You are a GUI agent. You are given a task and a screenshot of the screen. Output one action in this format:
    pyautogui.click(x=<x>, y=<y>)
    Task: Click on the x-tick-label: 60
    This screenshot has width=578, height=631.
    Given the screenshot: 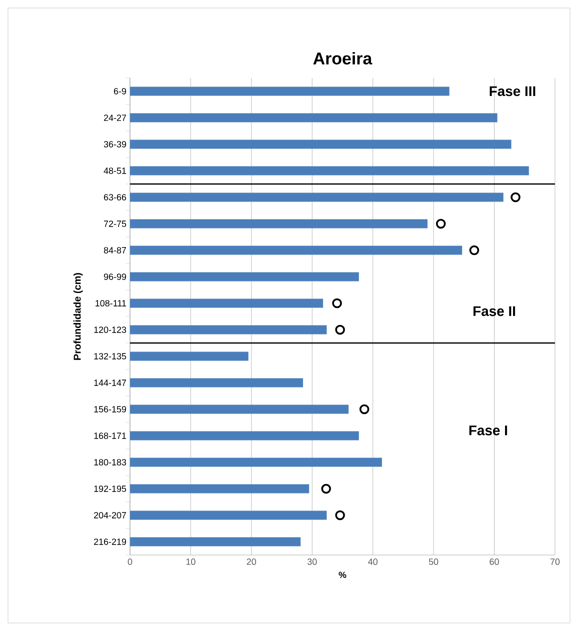 What is the action you would take?
    pyautogui.click(x=494, y=561)
    